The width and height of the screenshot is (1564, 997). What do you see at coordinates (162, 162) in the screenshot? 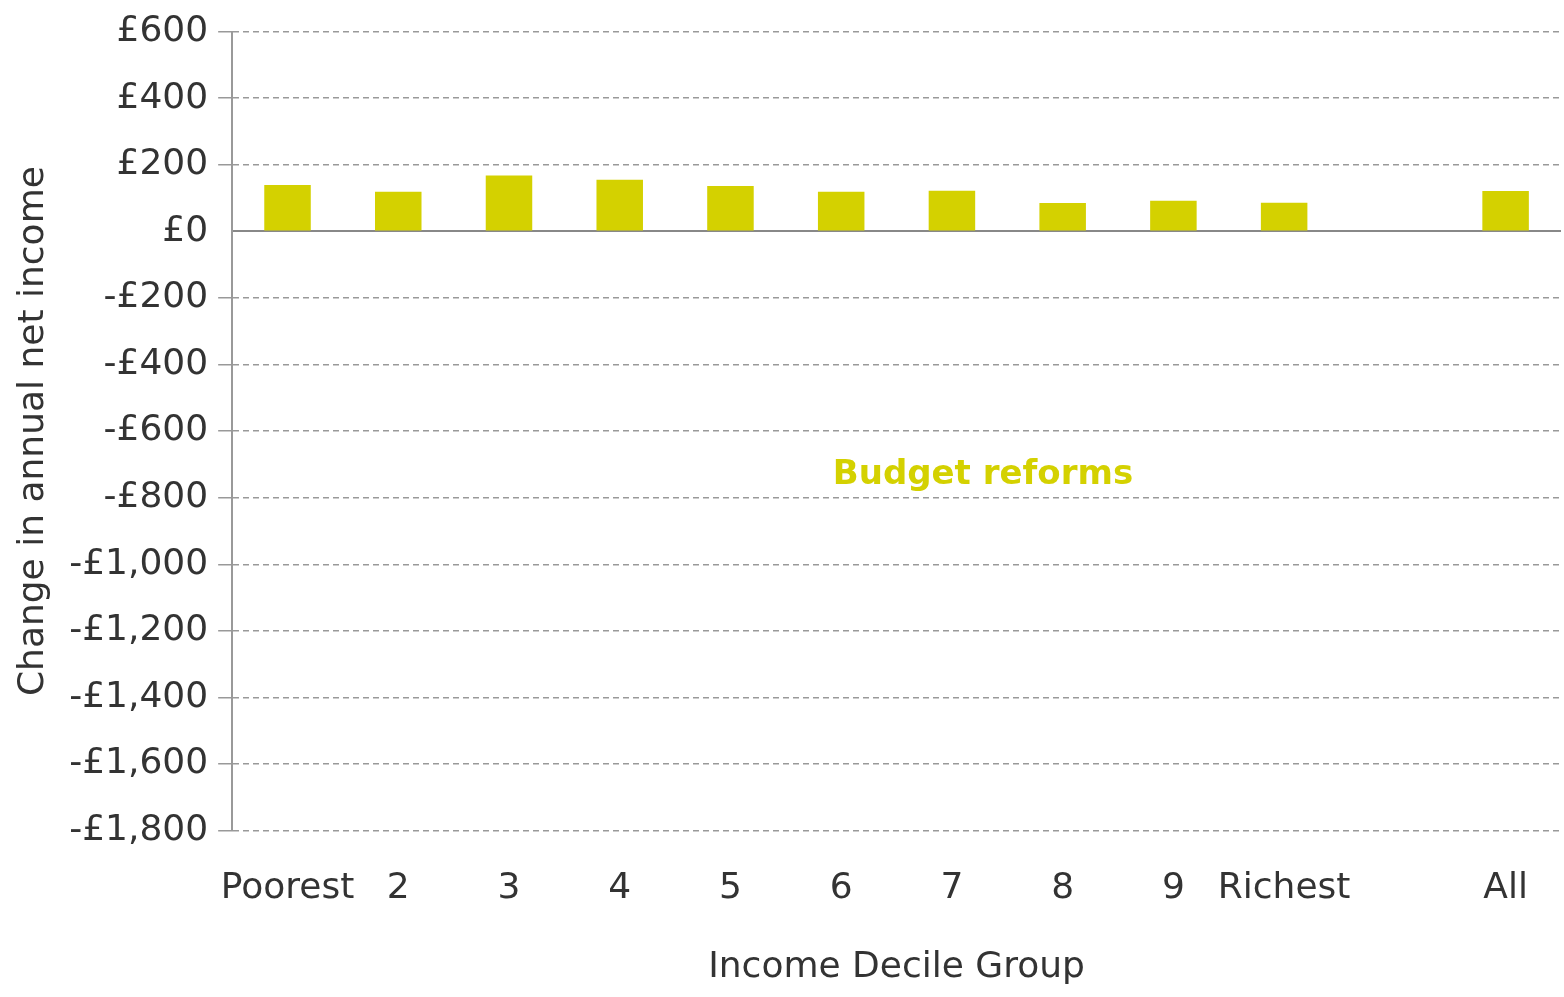
I see `y-tick-label: £200` at bounding box center [162, 162].